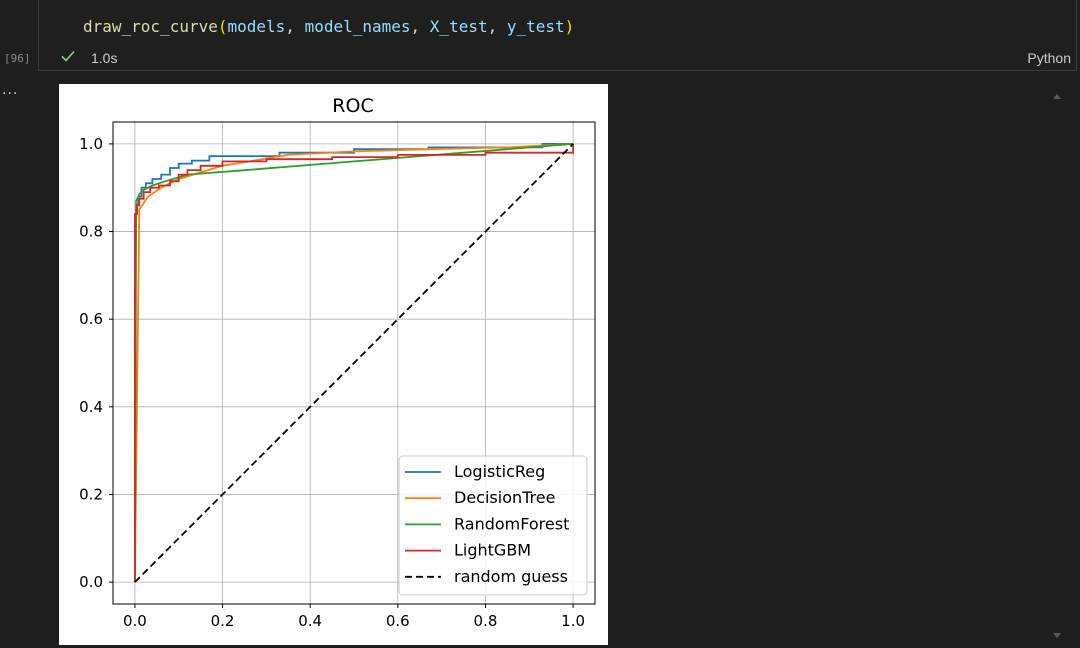 The image size is (1080, 648). I want to click on x-tick-label: 0.2, so click(223, 621).